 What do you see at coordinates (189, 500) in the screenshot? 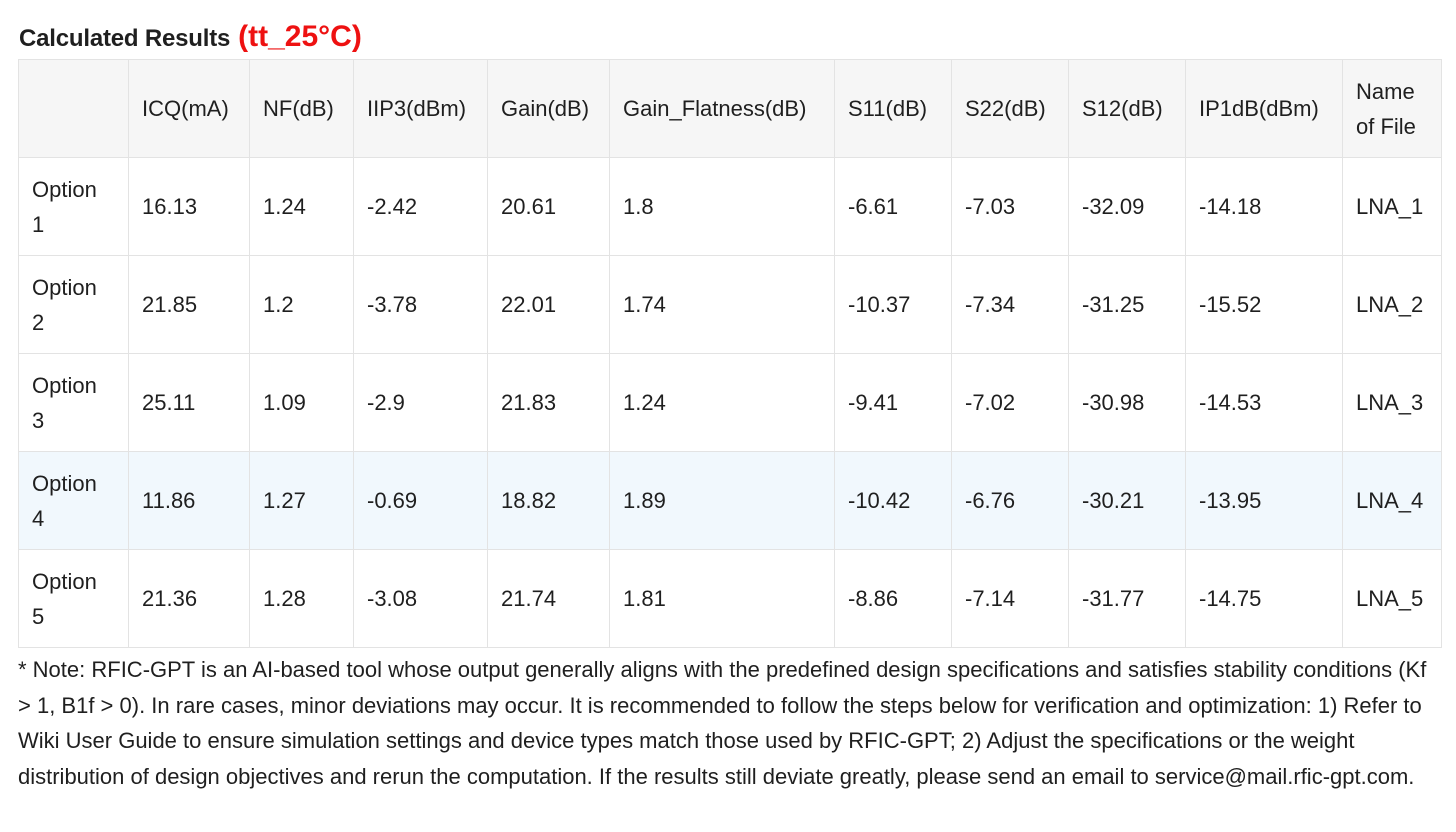
I see `cell-icq: 11.86` at bounding box center [189, 500].